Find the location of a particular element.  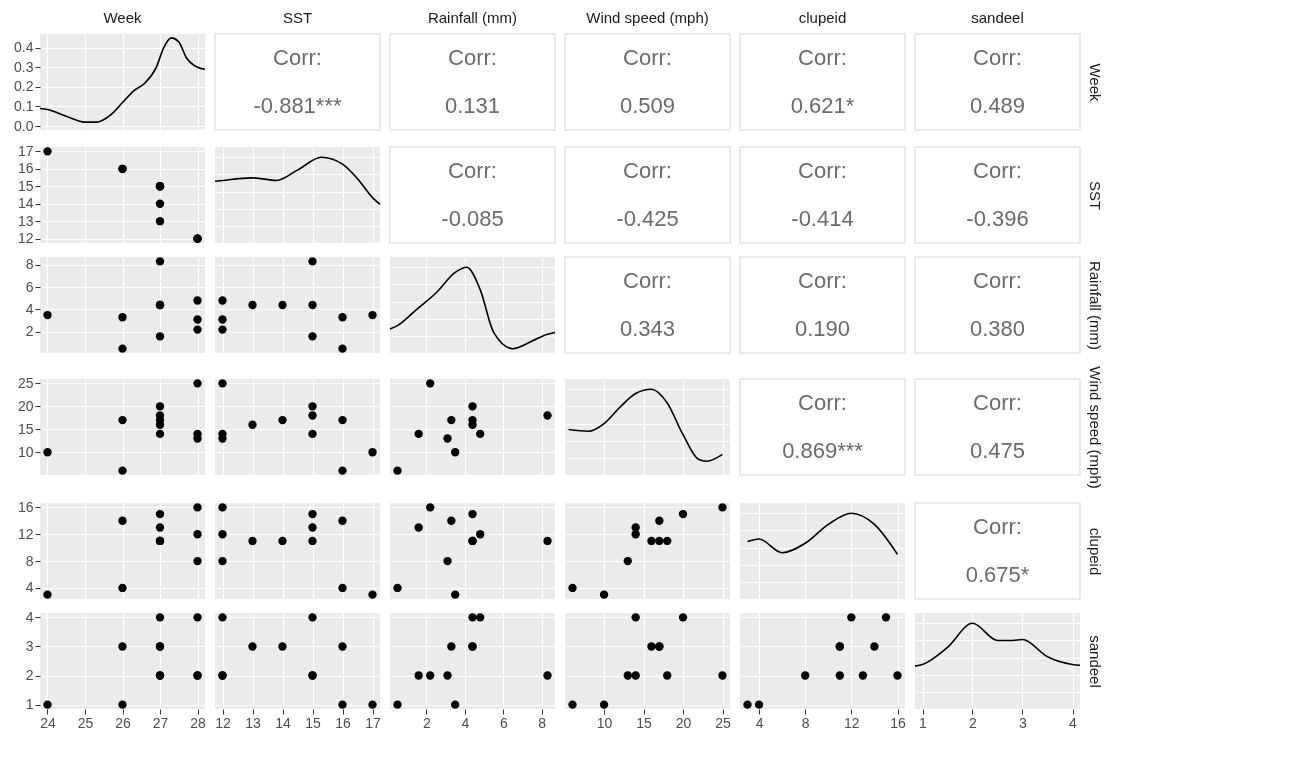

y-tick-label: 10 is located at coordinates (25, 451).